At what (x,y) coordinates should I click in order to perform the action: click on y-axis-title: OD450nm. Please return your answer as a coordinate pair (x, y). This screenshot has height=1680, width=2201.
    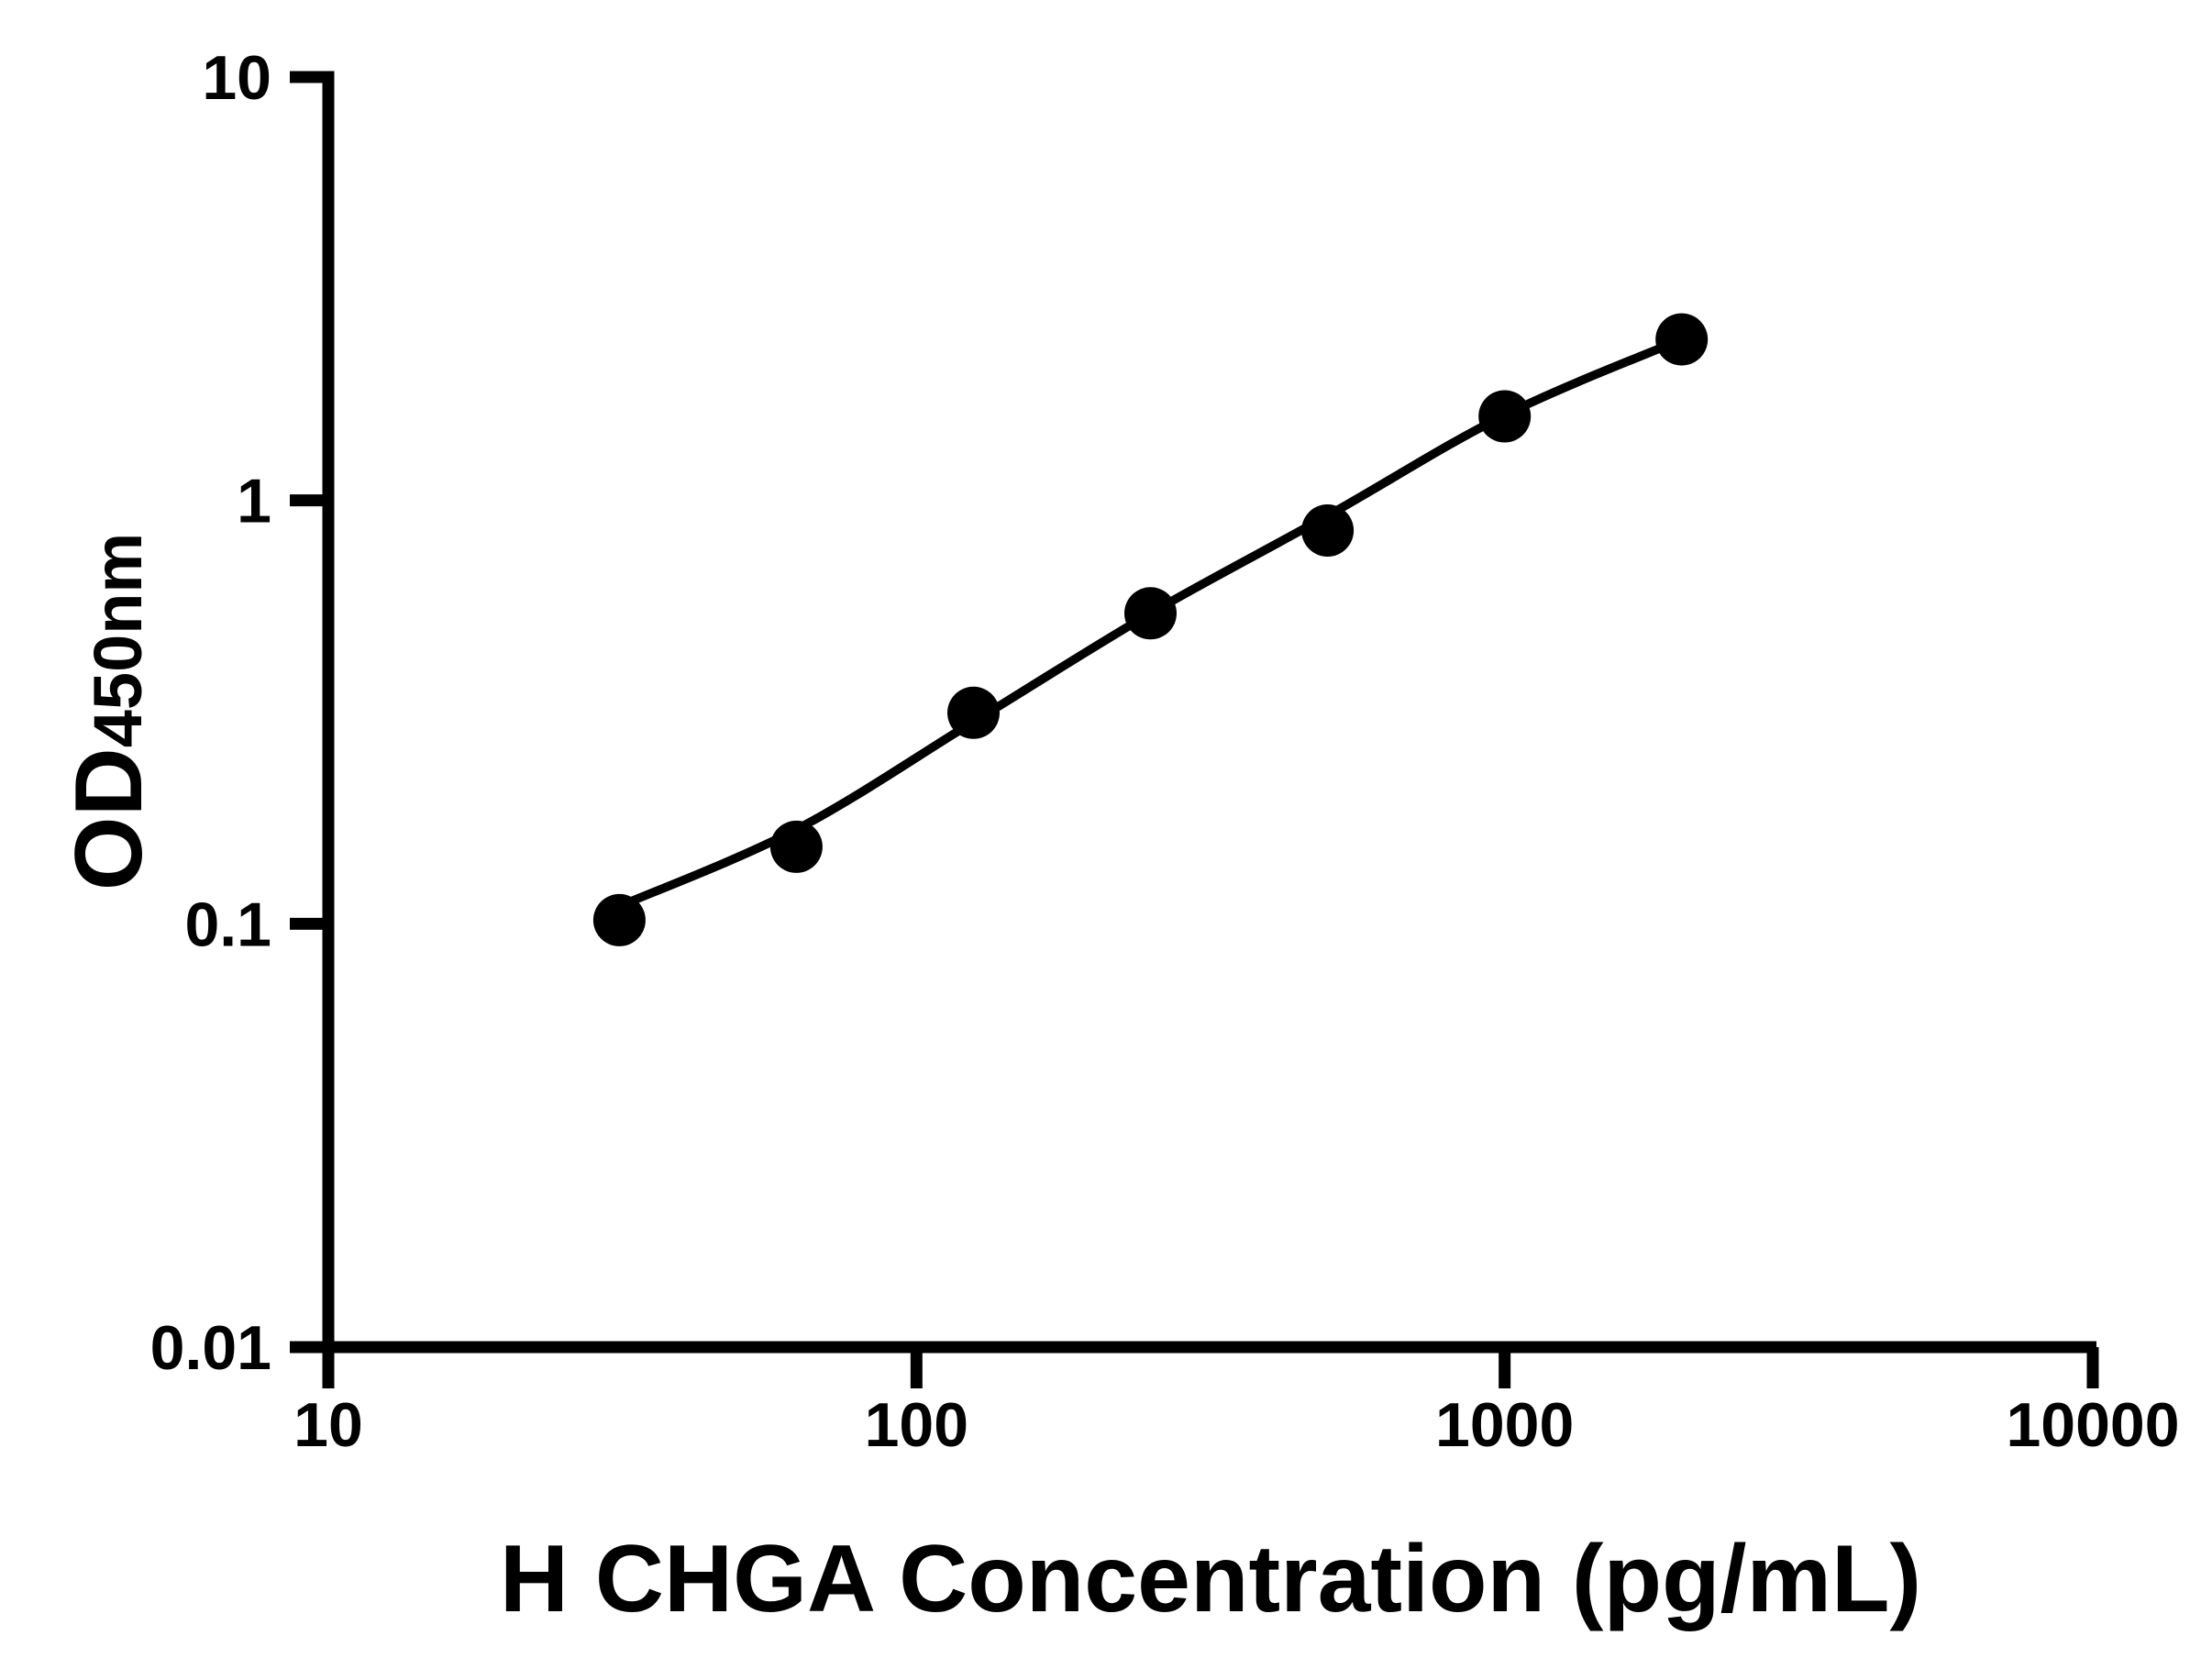
    Looking at the image, I should click on (109, 711).